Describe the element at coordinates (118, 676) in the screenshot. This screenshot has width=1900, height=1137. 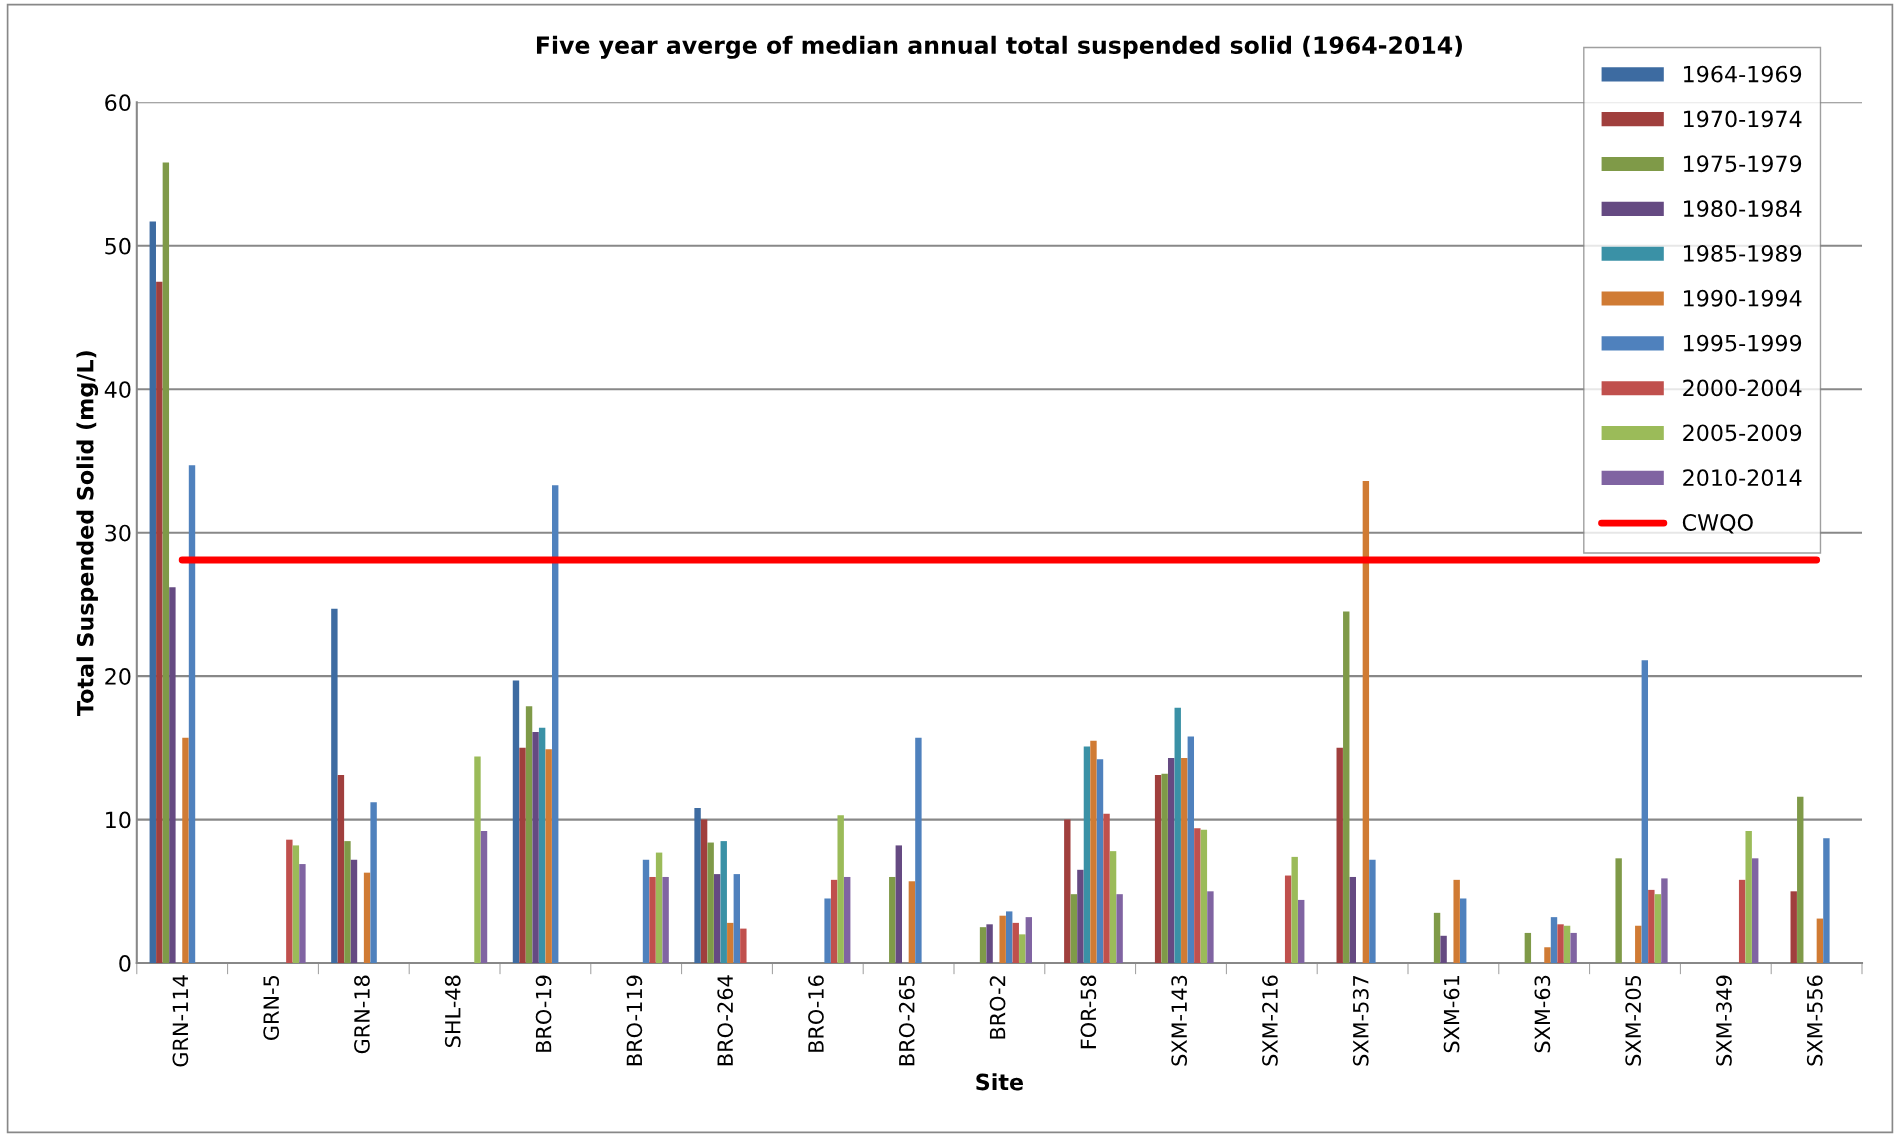
I see `y-tick-label: 20` at that location.